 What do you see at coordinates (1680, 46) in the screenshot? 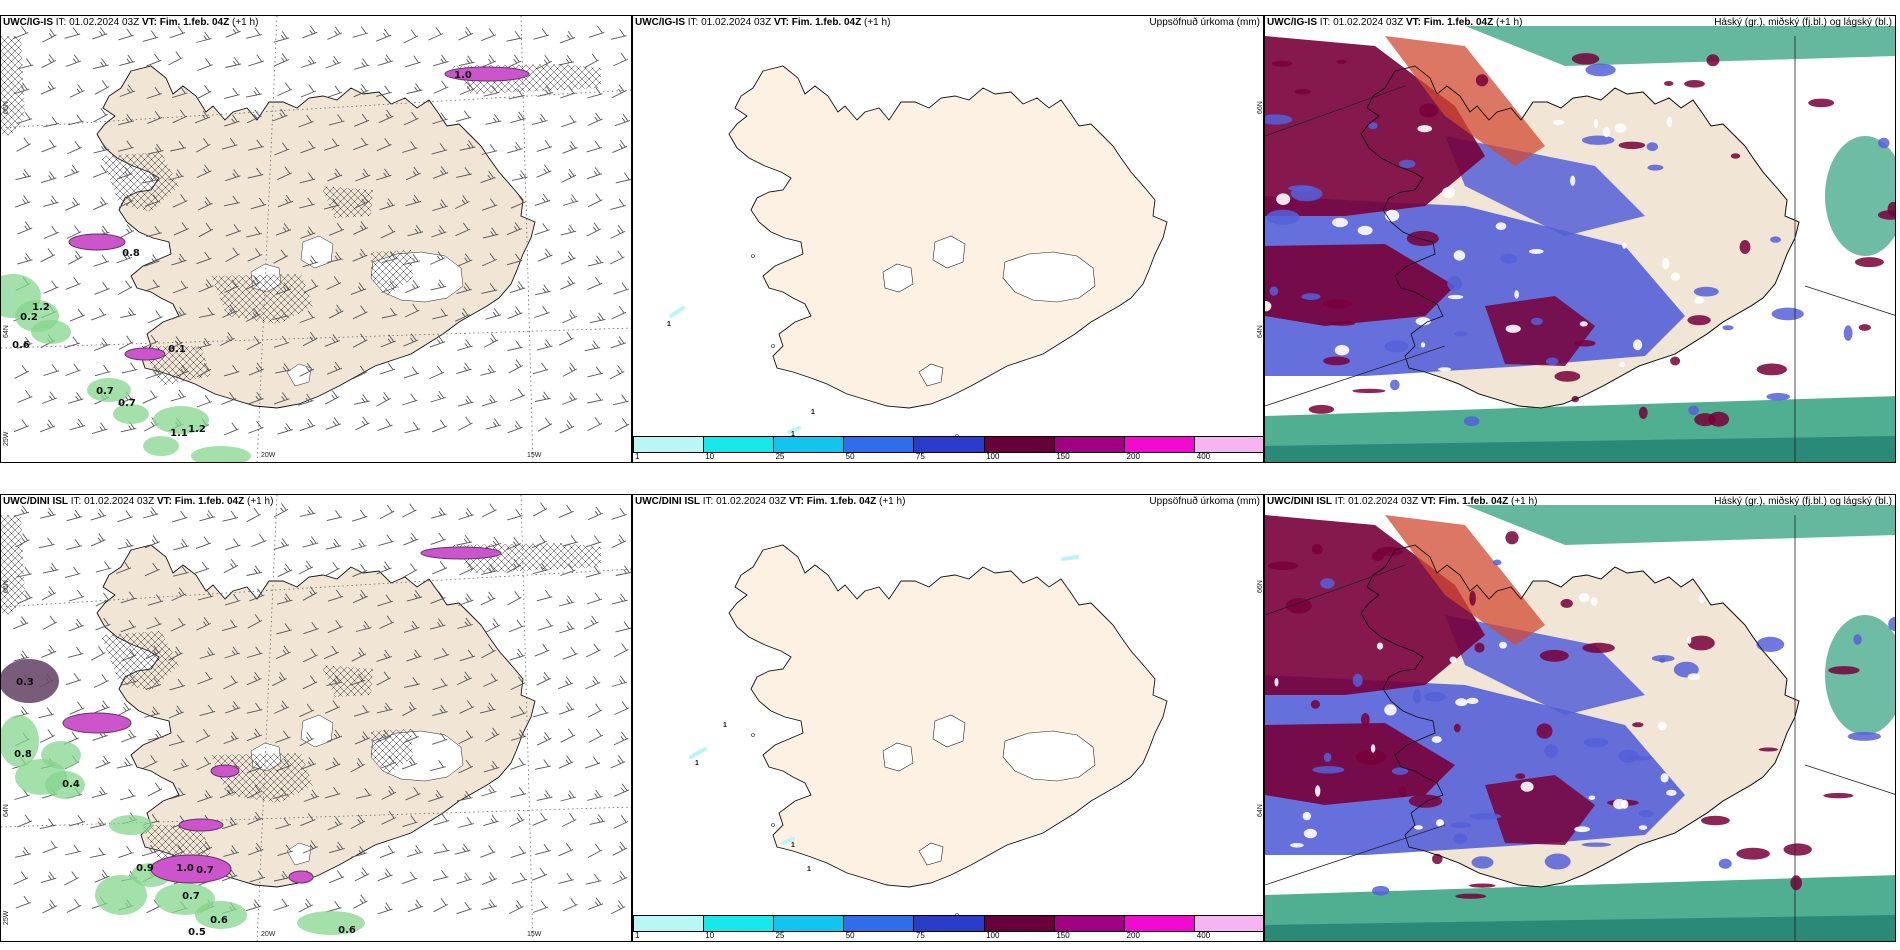
I see `low-cloud-band` at bounding box center [1680, 46].